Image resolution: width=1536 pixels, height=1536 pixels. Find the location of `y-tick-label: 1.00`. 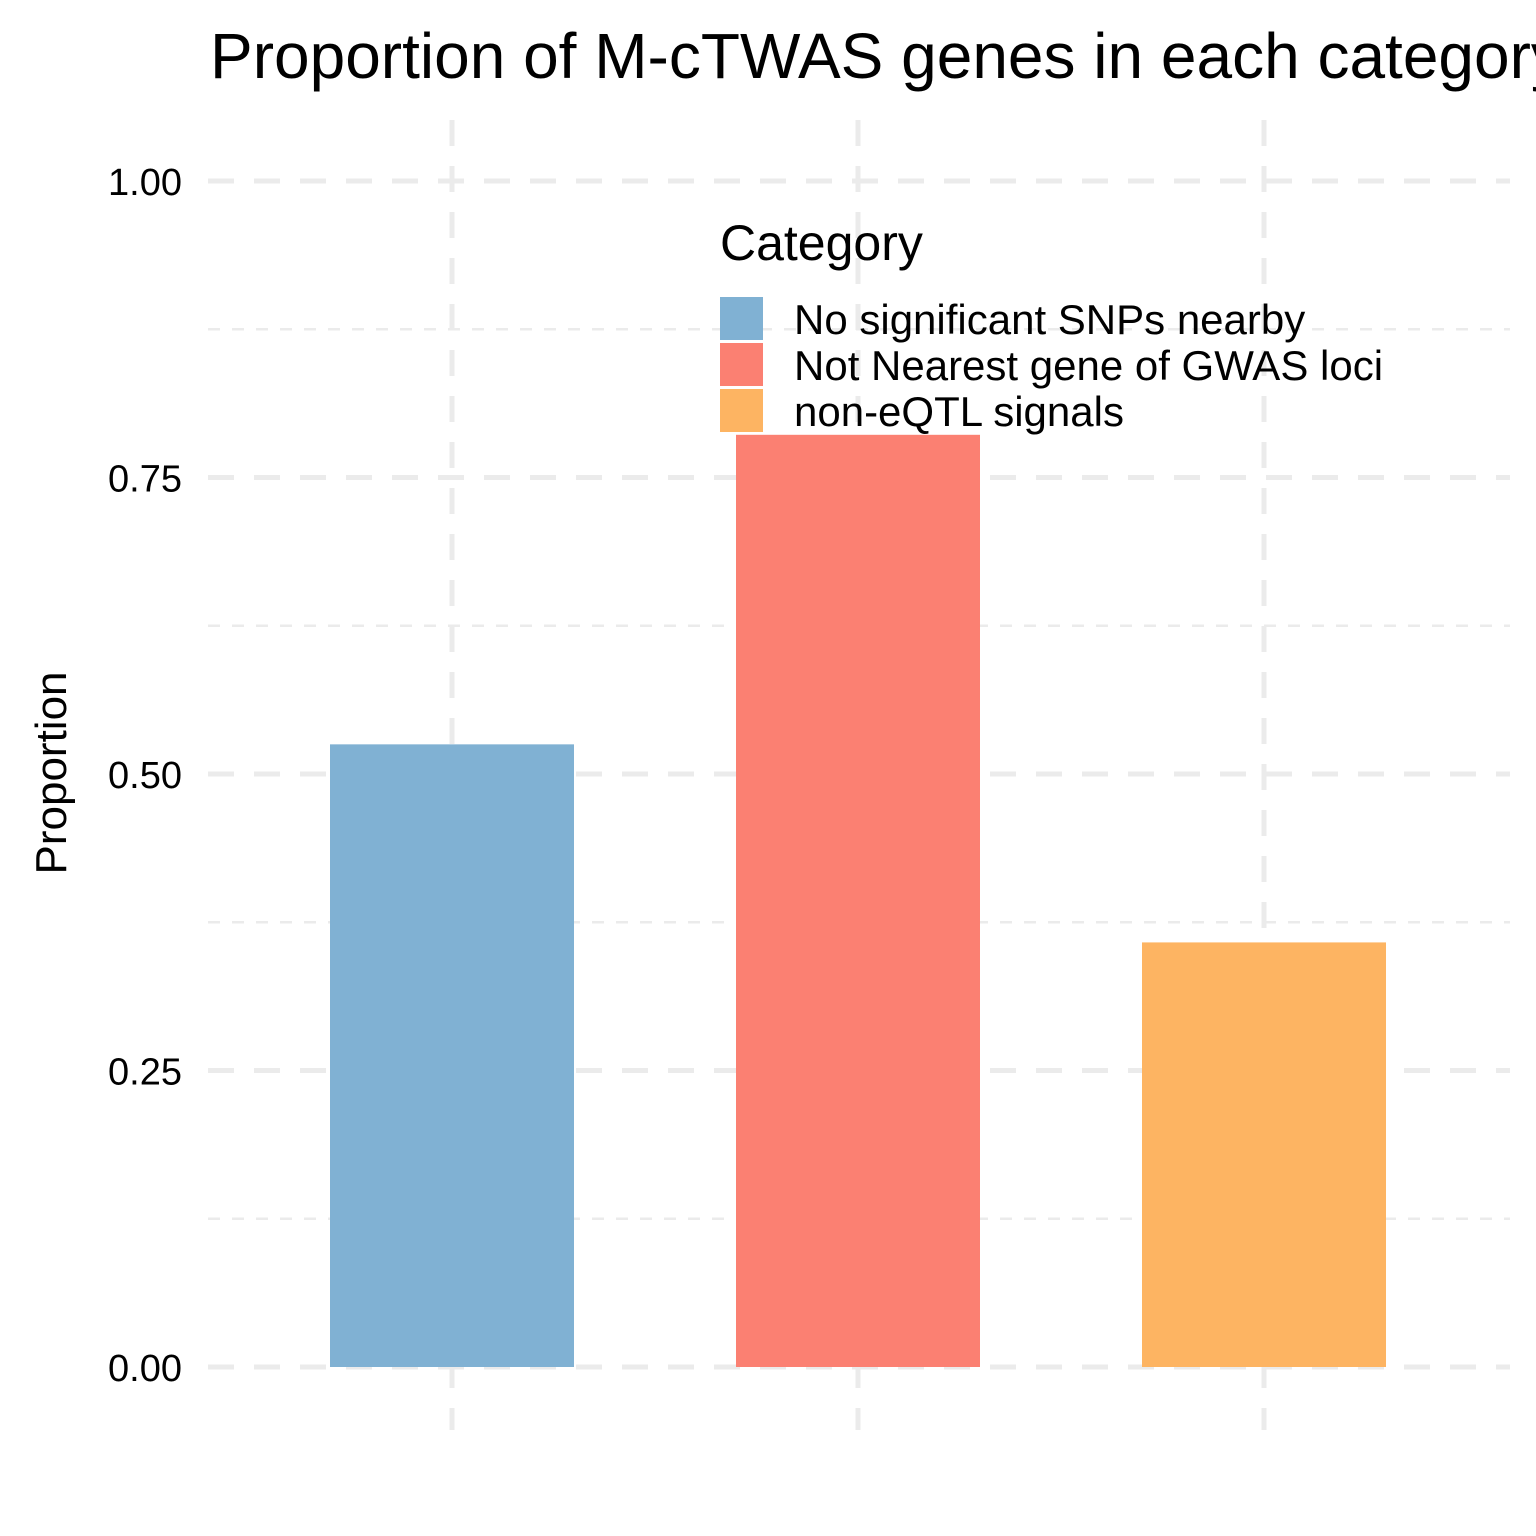

y-tick-label: 1.00 is located at coordinates (145, 183).